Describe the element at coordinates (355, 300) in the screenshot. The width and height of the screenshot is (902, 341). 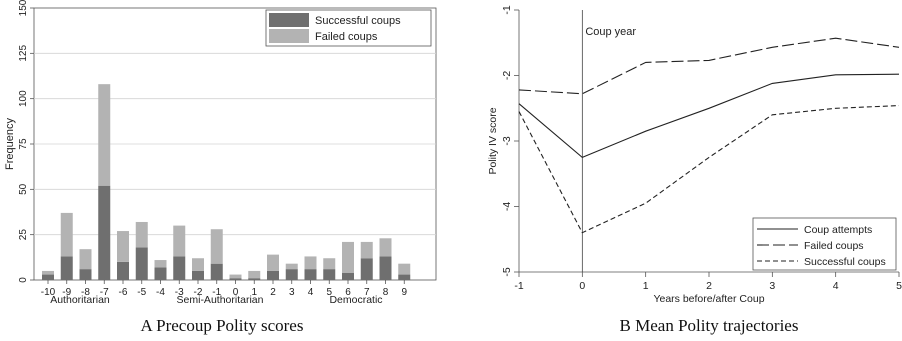
I see `group-label-democratic: Democratic` at that location.